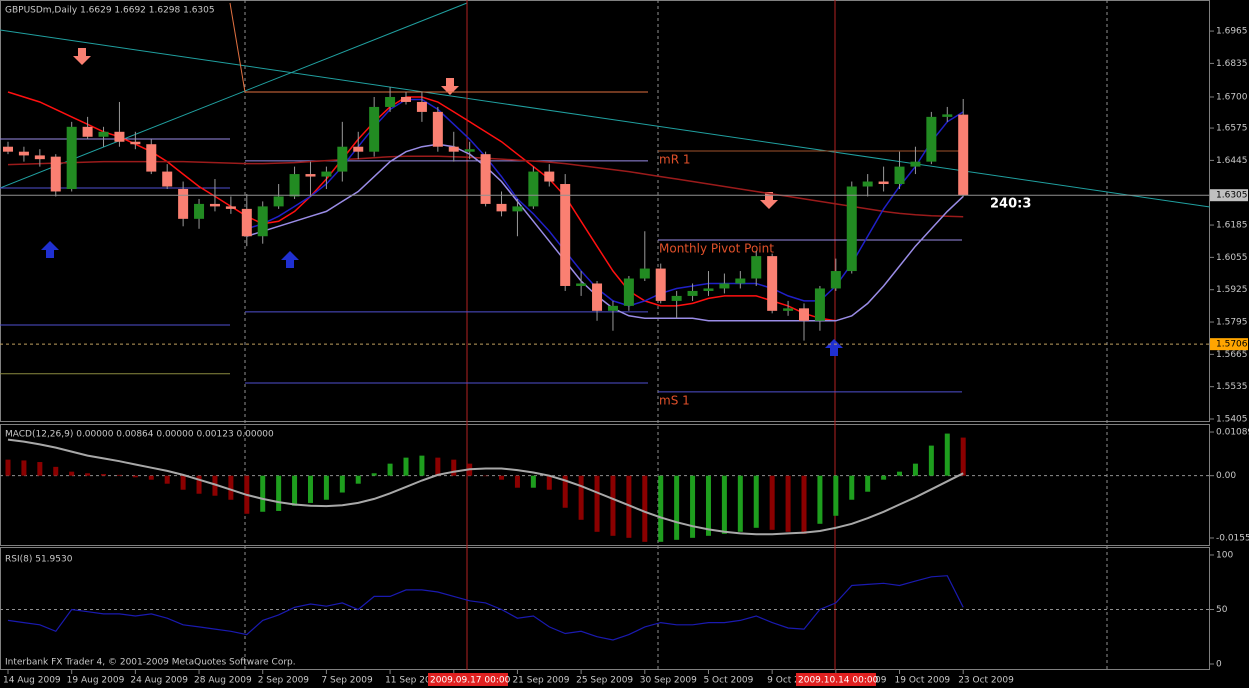 This screenshot has width=1249, height=688. What do you see at coordinates (1226, 476) in the screenshot?
I see `y-tick-label: 0.00` at bounding box center [1226, 476].